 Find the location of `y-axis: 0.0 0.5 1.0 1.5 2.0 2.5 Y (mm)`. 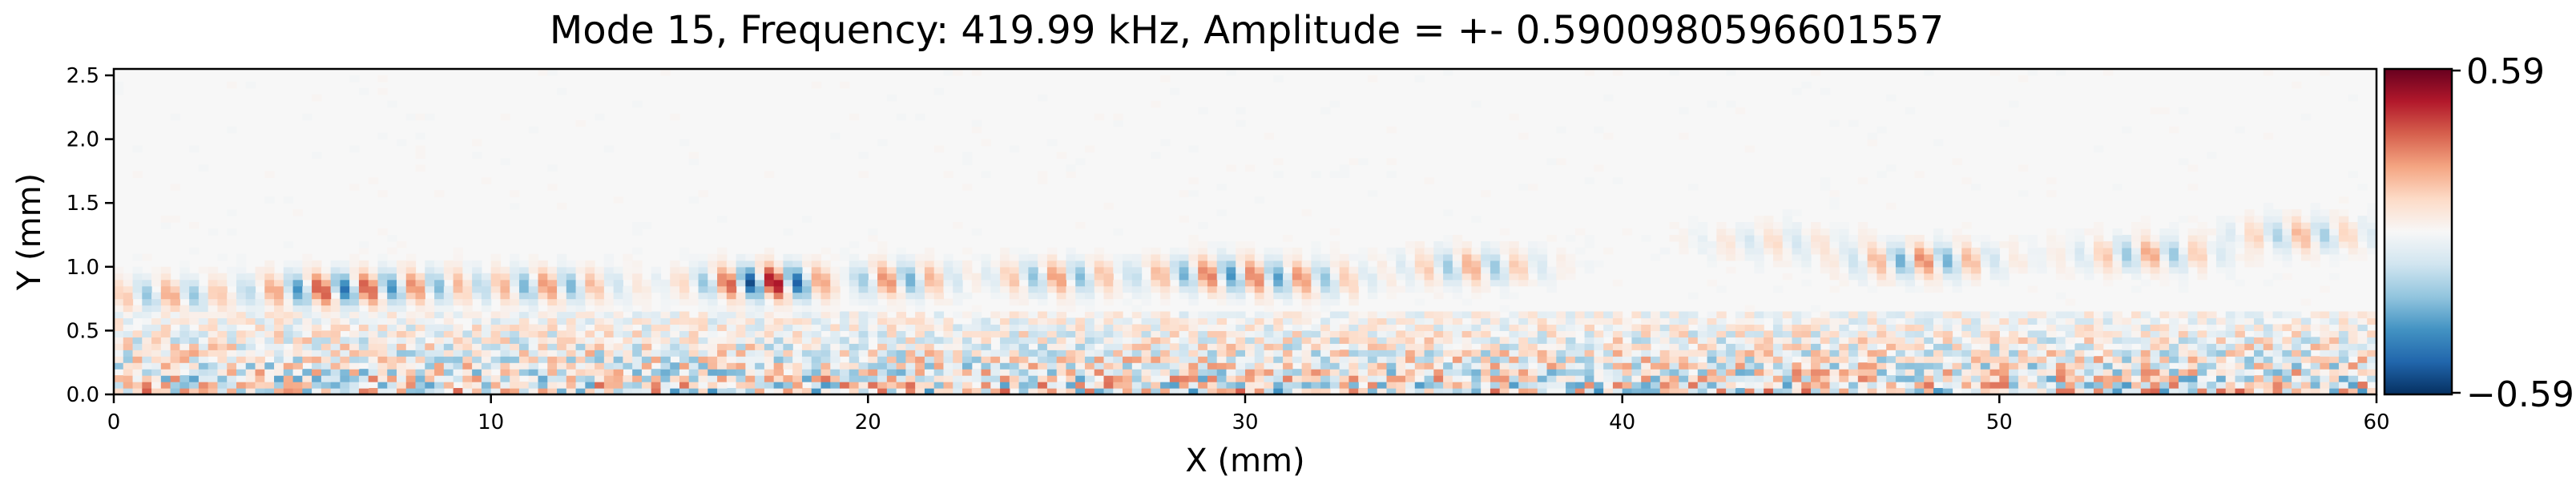

y-axis: 0.0 0.5 1.0 1.5 2.0 2.5 Y (mm) is located at coordinates (62, 236).